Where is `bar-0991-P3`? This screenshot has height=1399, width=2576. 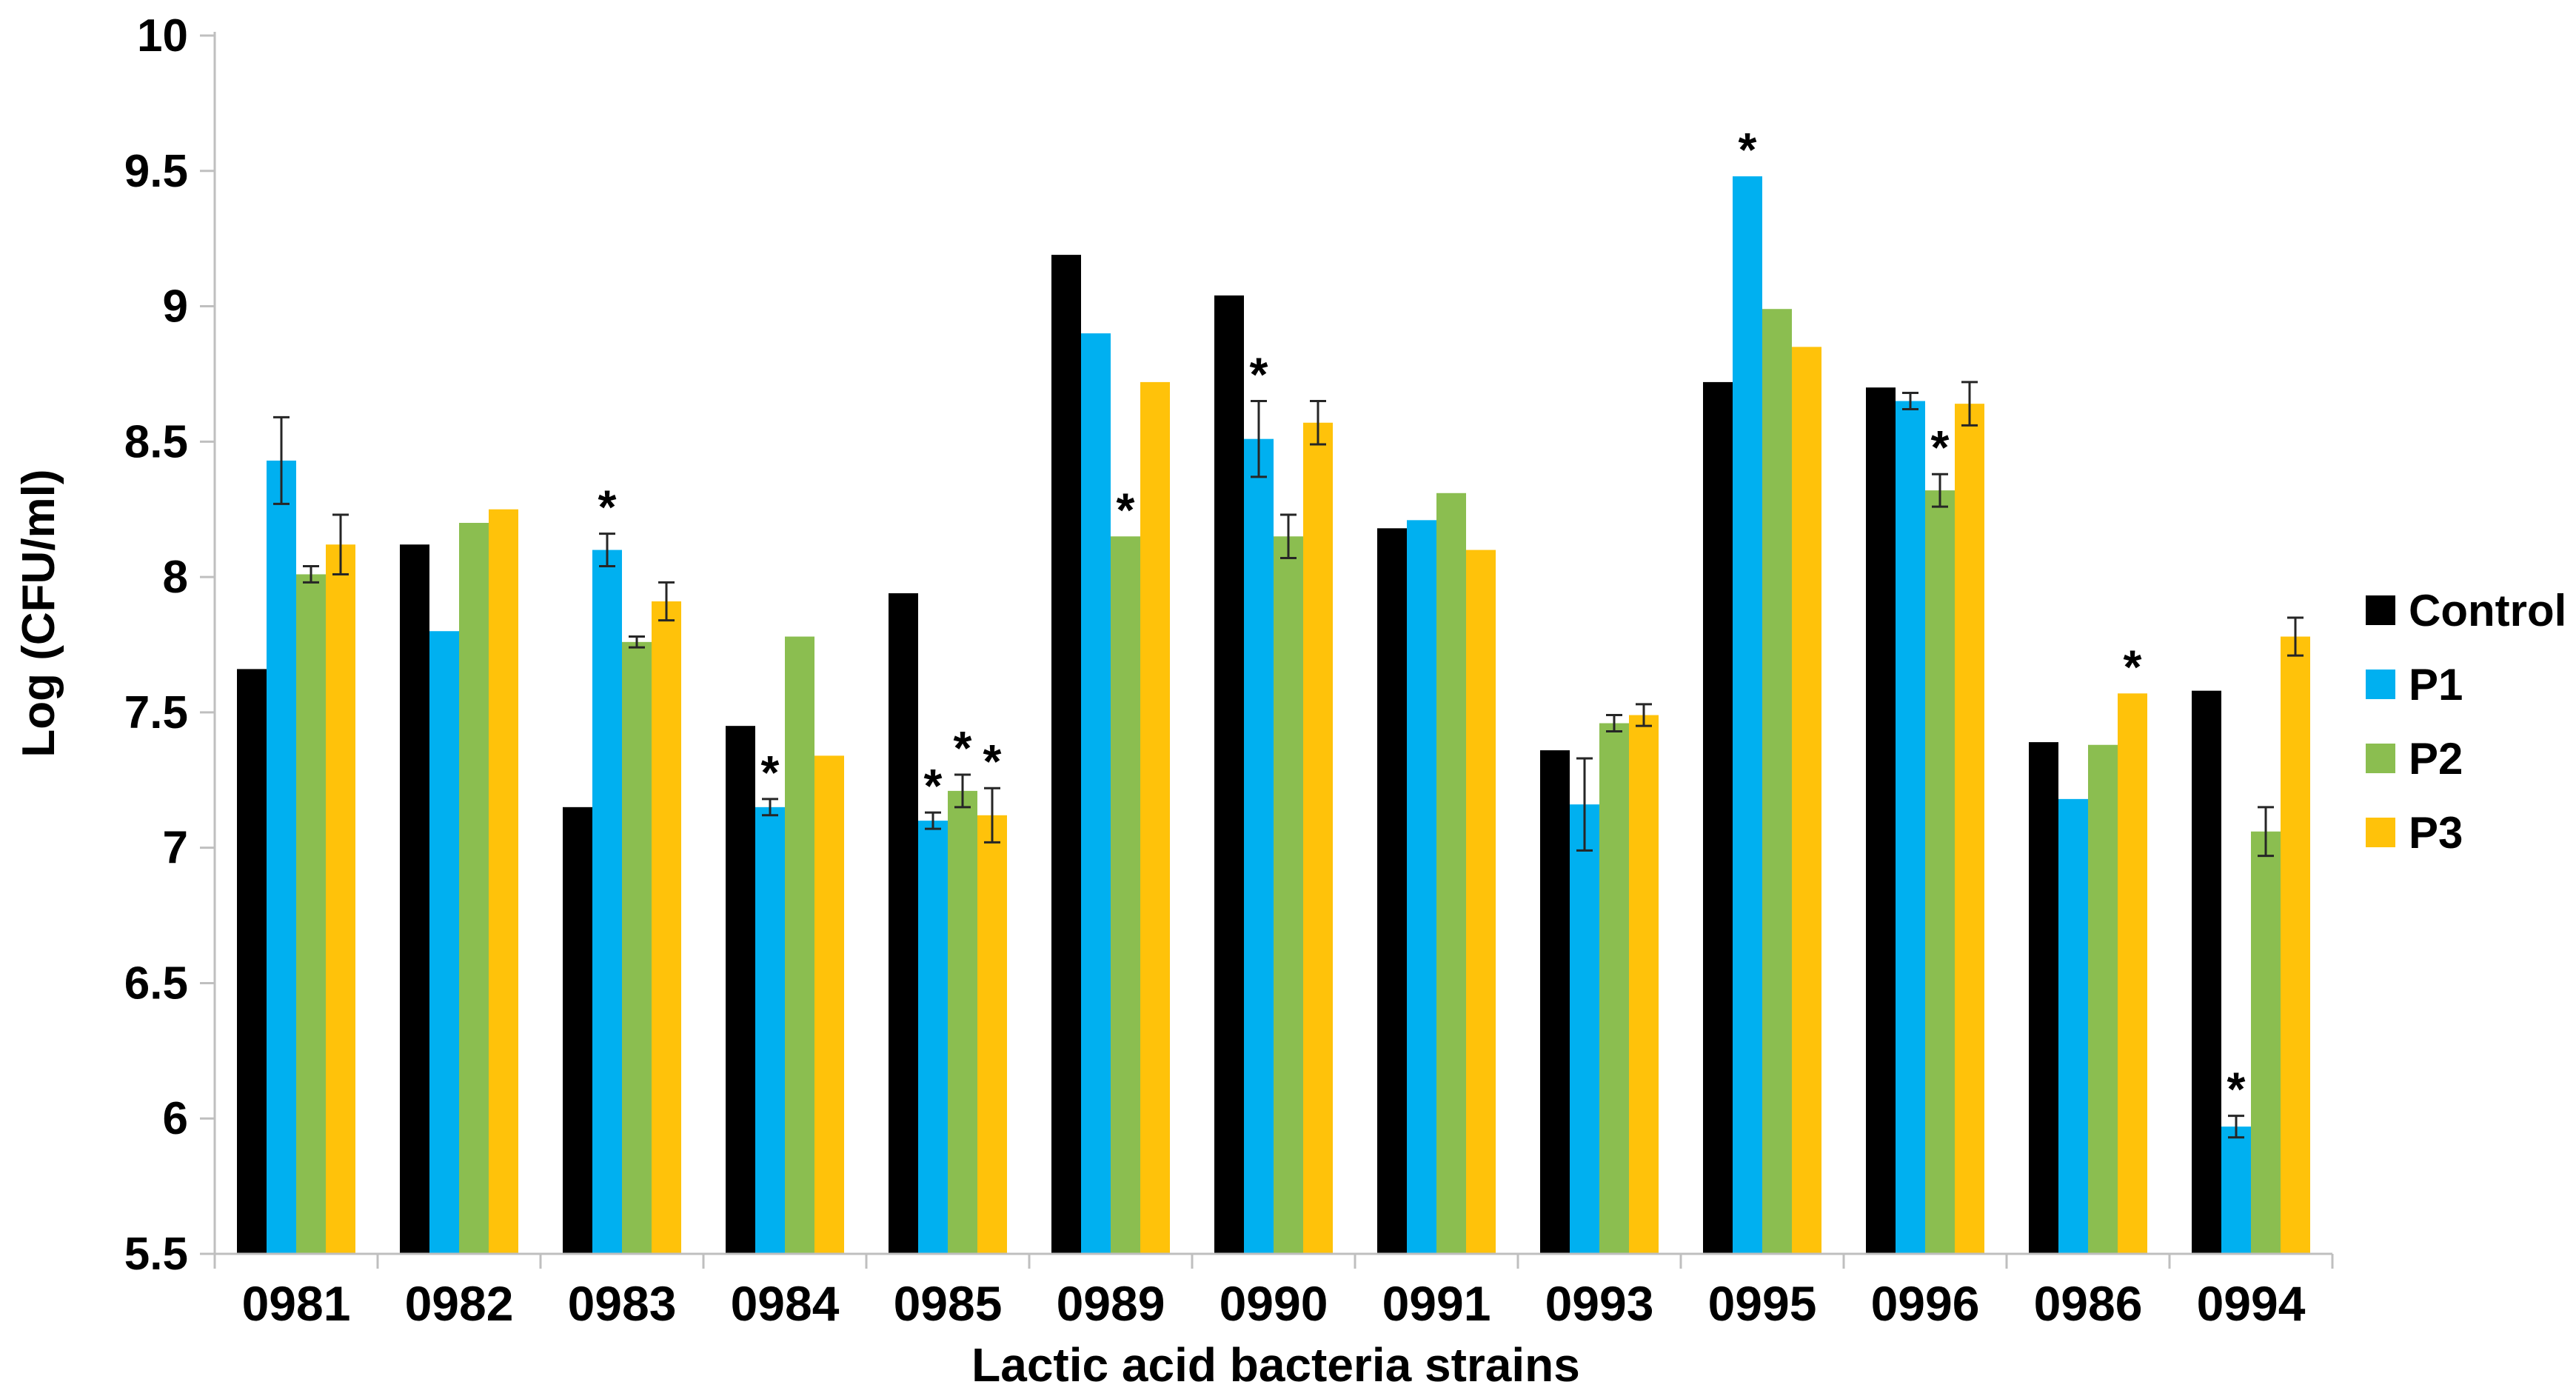 bar-0991-P3 is located at coordinates (1481, 902).